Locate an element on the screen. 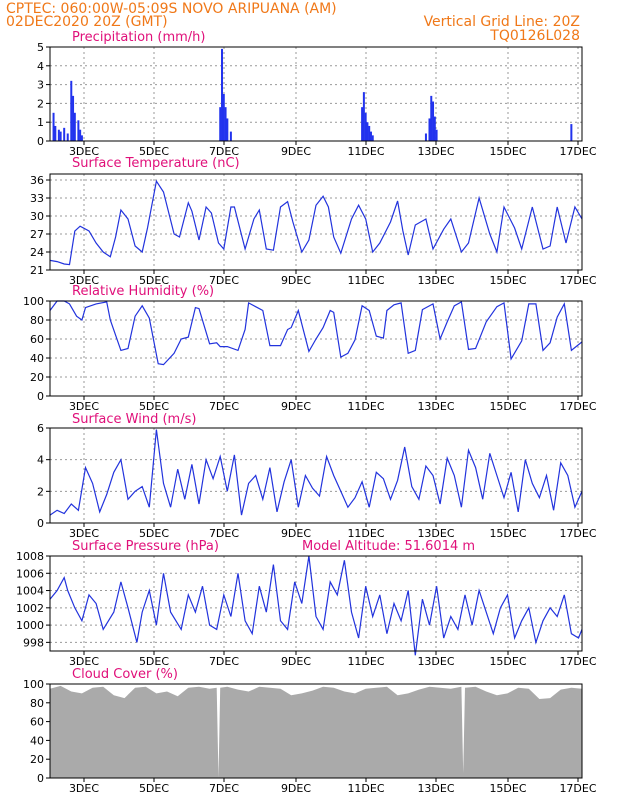 The width and height of the screenshot is (618, 800). panel5-ytick-label-1: 1000 is located at coordinates (30, 625).